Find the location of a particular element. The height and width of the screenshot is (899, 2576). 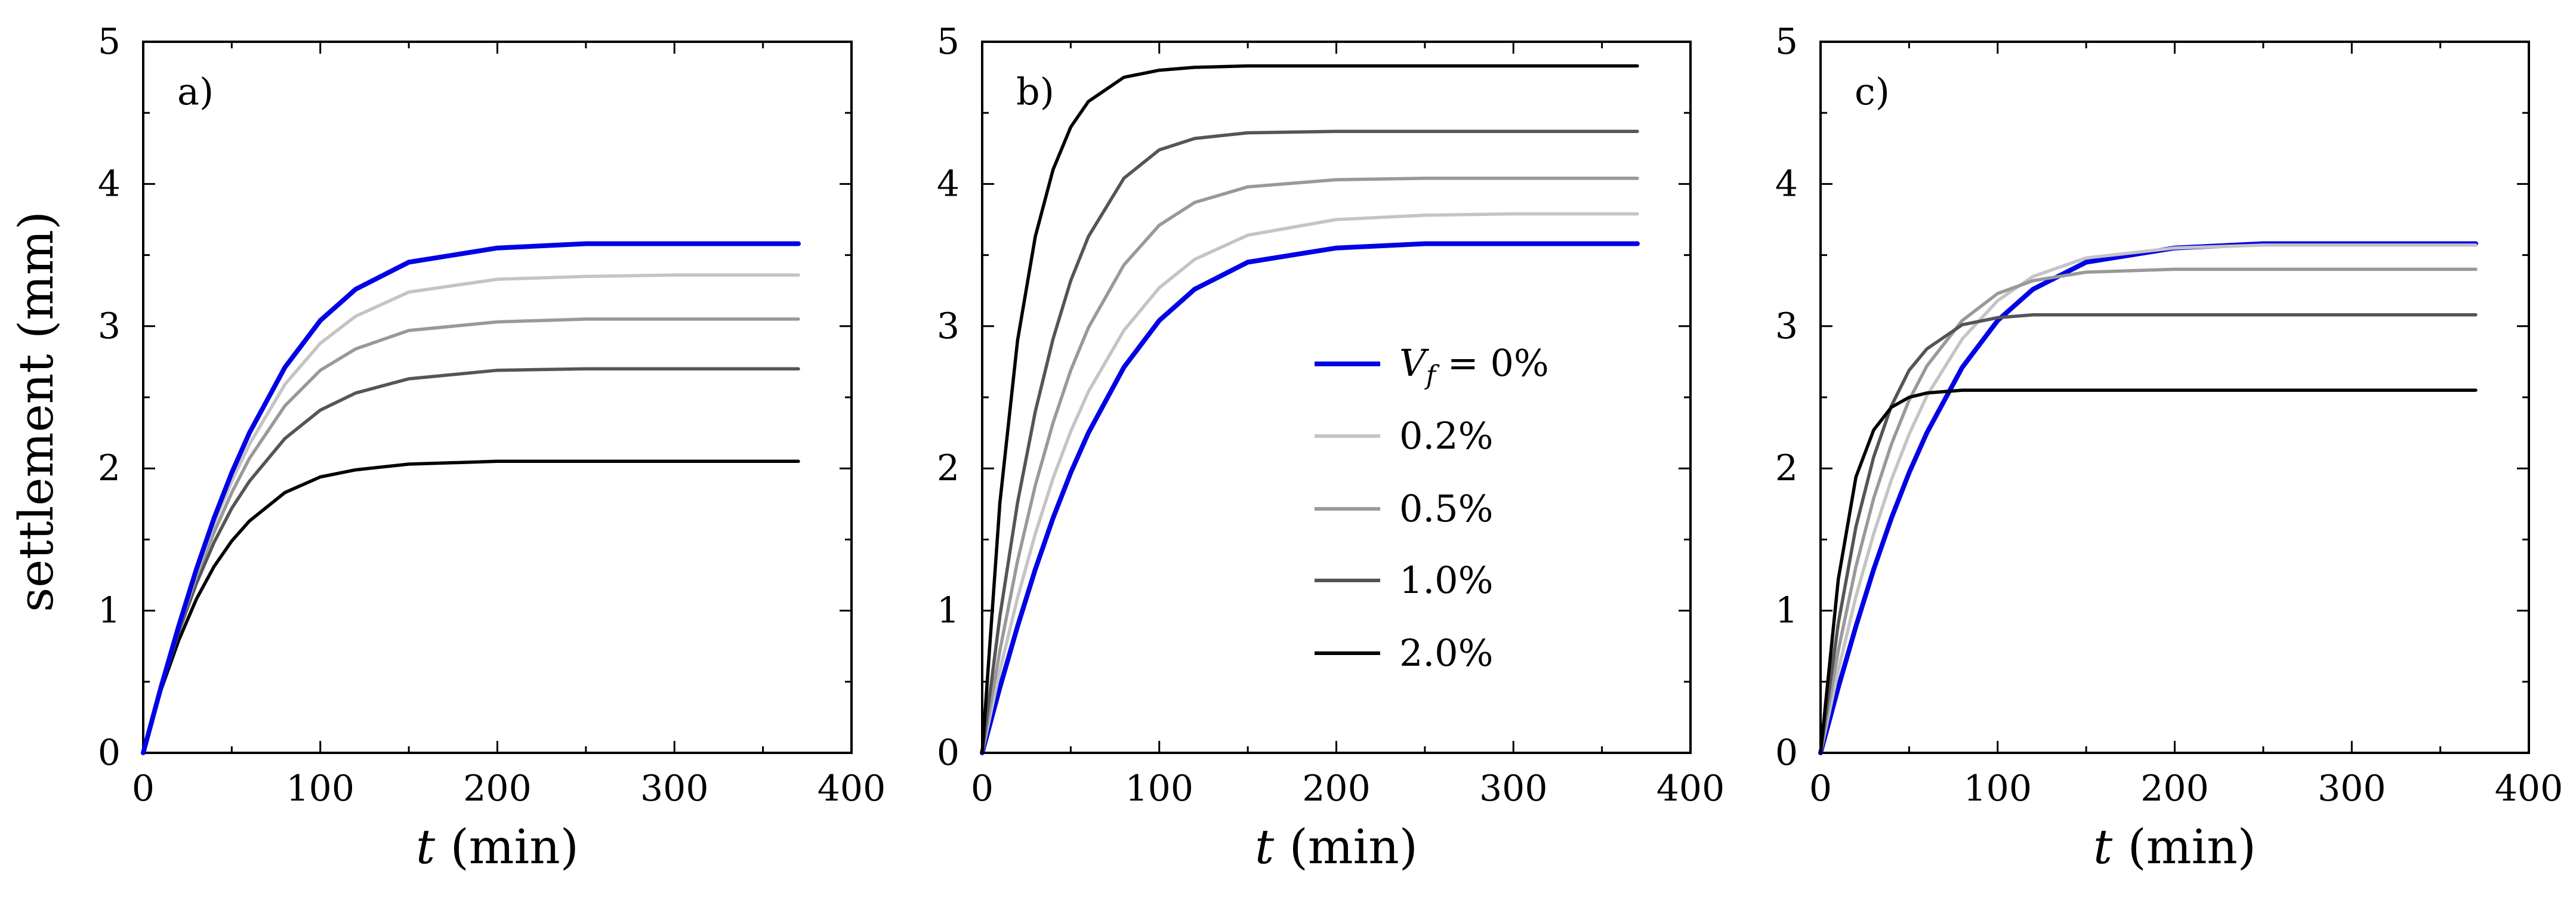

legend-entry-0-5: 0.5% is located at coordinates (1405, 508).